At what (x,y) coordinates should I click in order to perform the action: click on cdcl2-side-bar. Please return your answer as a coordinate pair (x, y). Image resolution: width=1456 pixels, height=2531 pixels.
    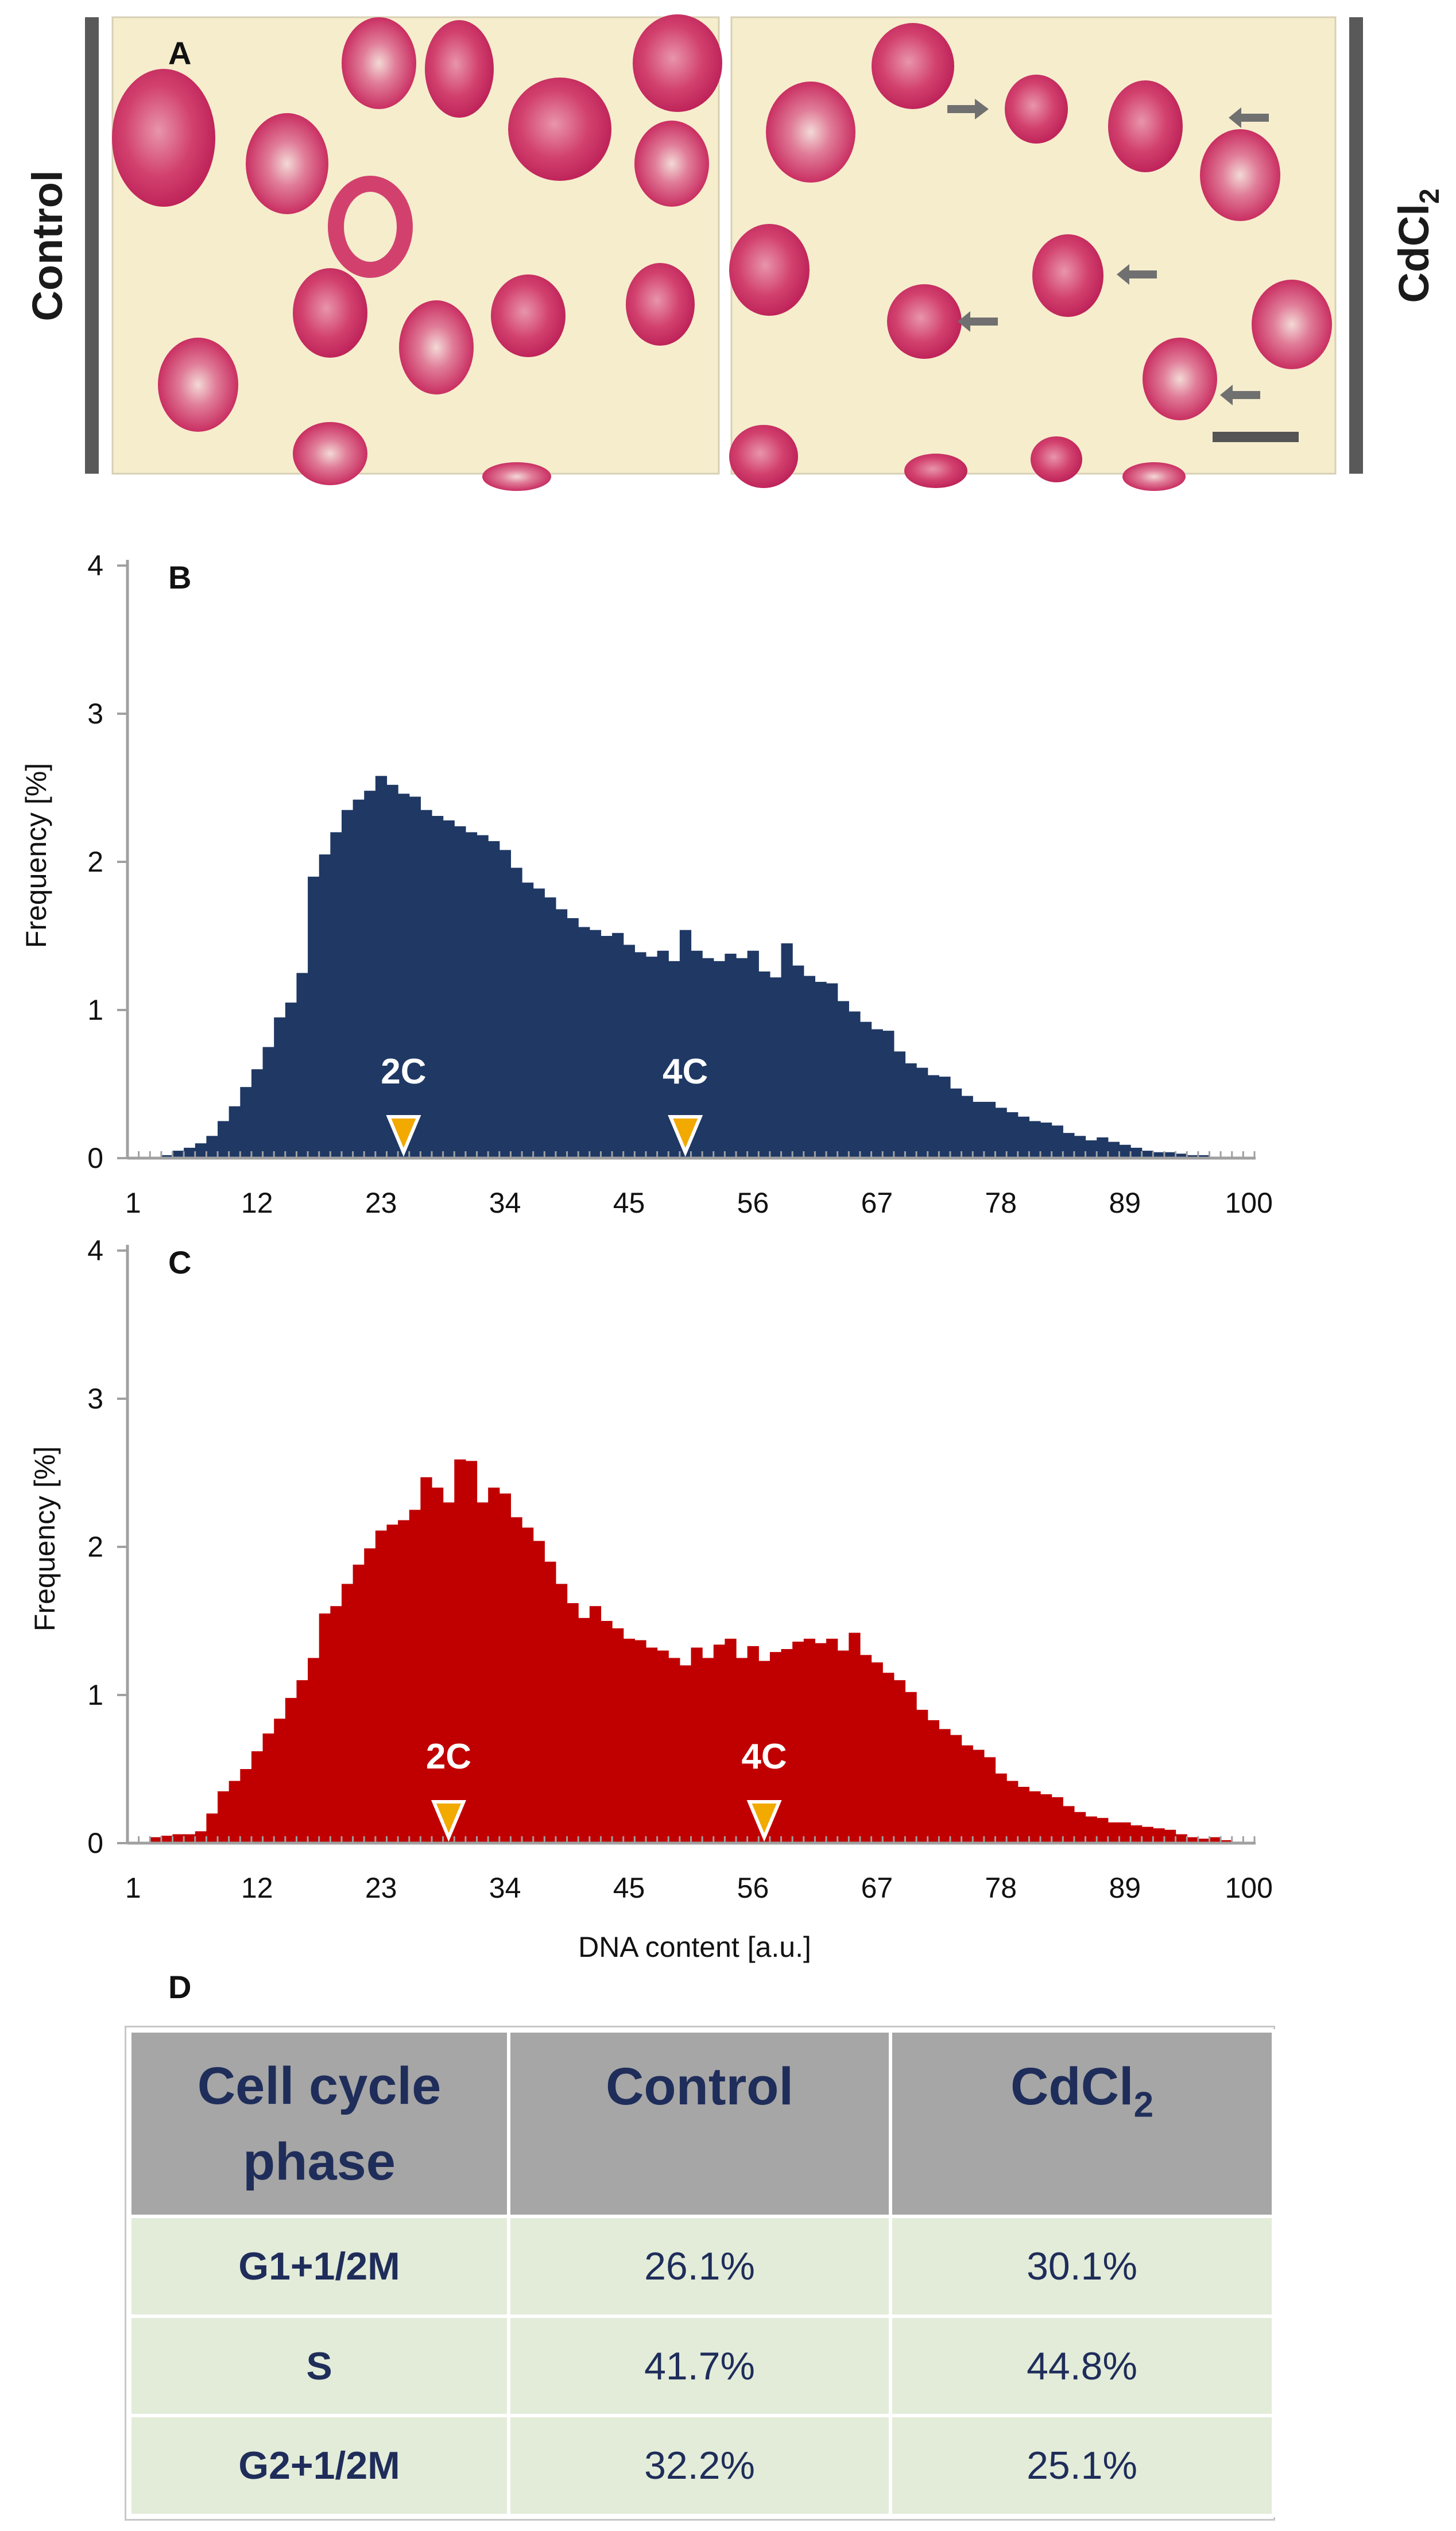
    Looking at the image, I should click on (1356, 245).